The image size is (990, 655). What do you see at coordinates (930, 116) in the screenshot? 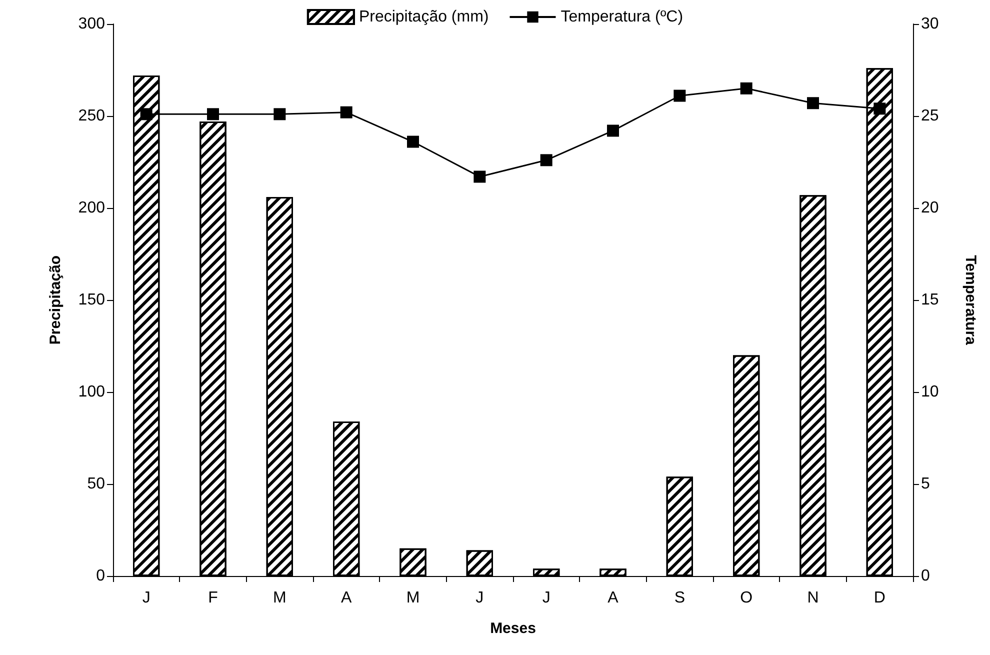
I see `y2-tick-label: 25` at bounding box center [930, 116].